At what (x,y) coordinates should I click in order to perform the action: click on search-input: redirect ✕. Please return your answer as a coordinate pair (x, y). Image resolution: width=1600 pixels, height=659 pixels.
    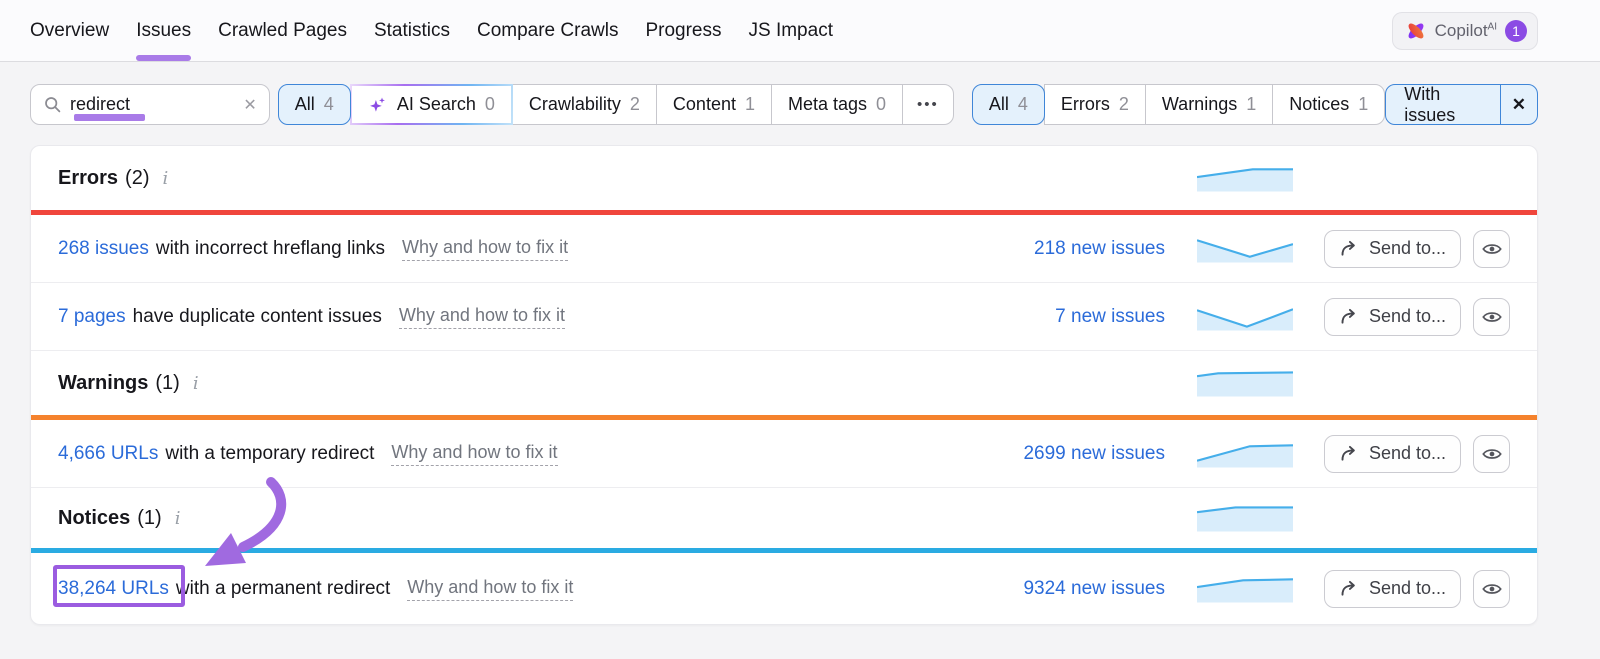
    Looking at the image, I should click on (150, 104).